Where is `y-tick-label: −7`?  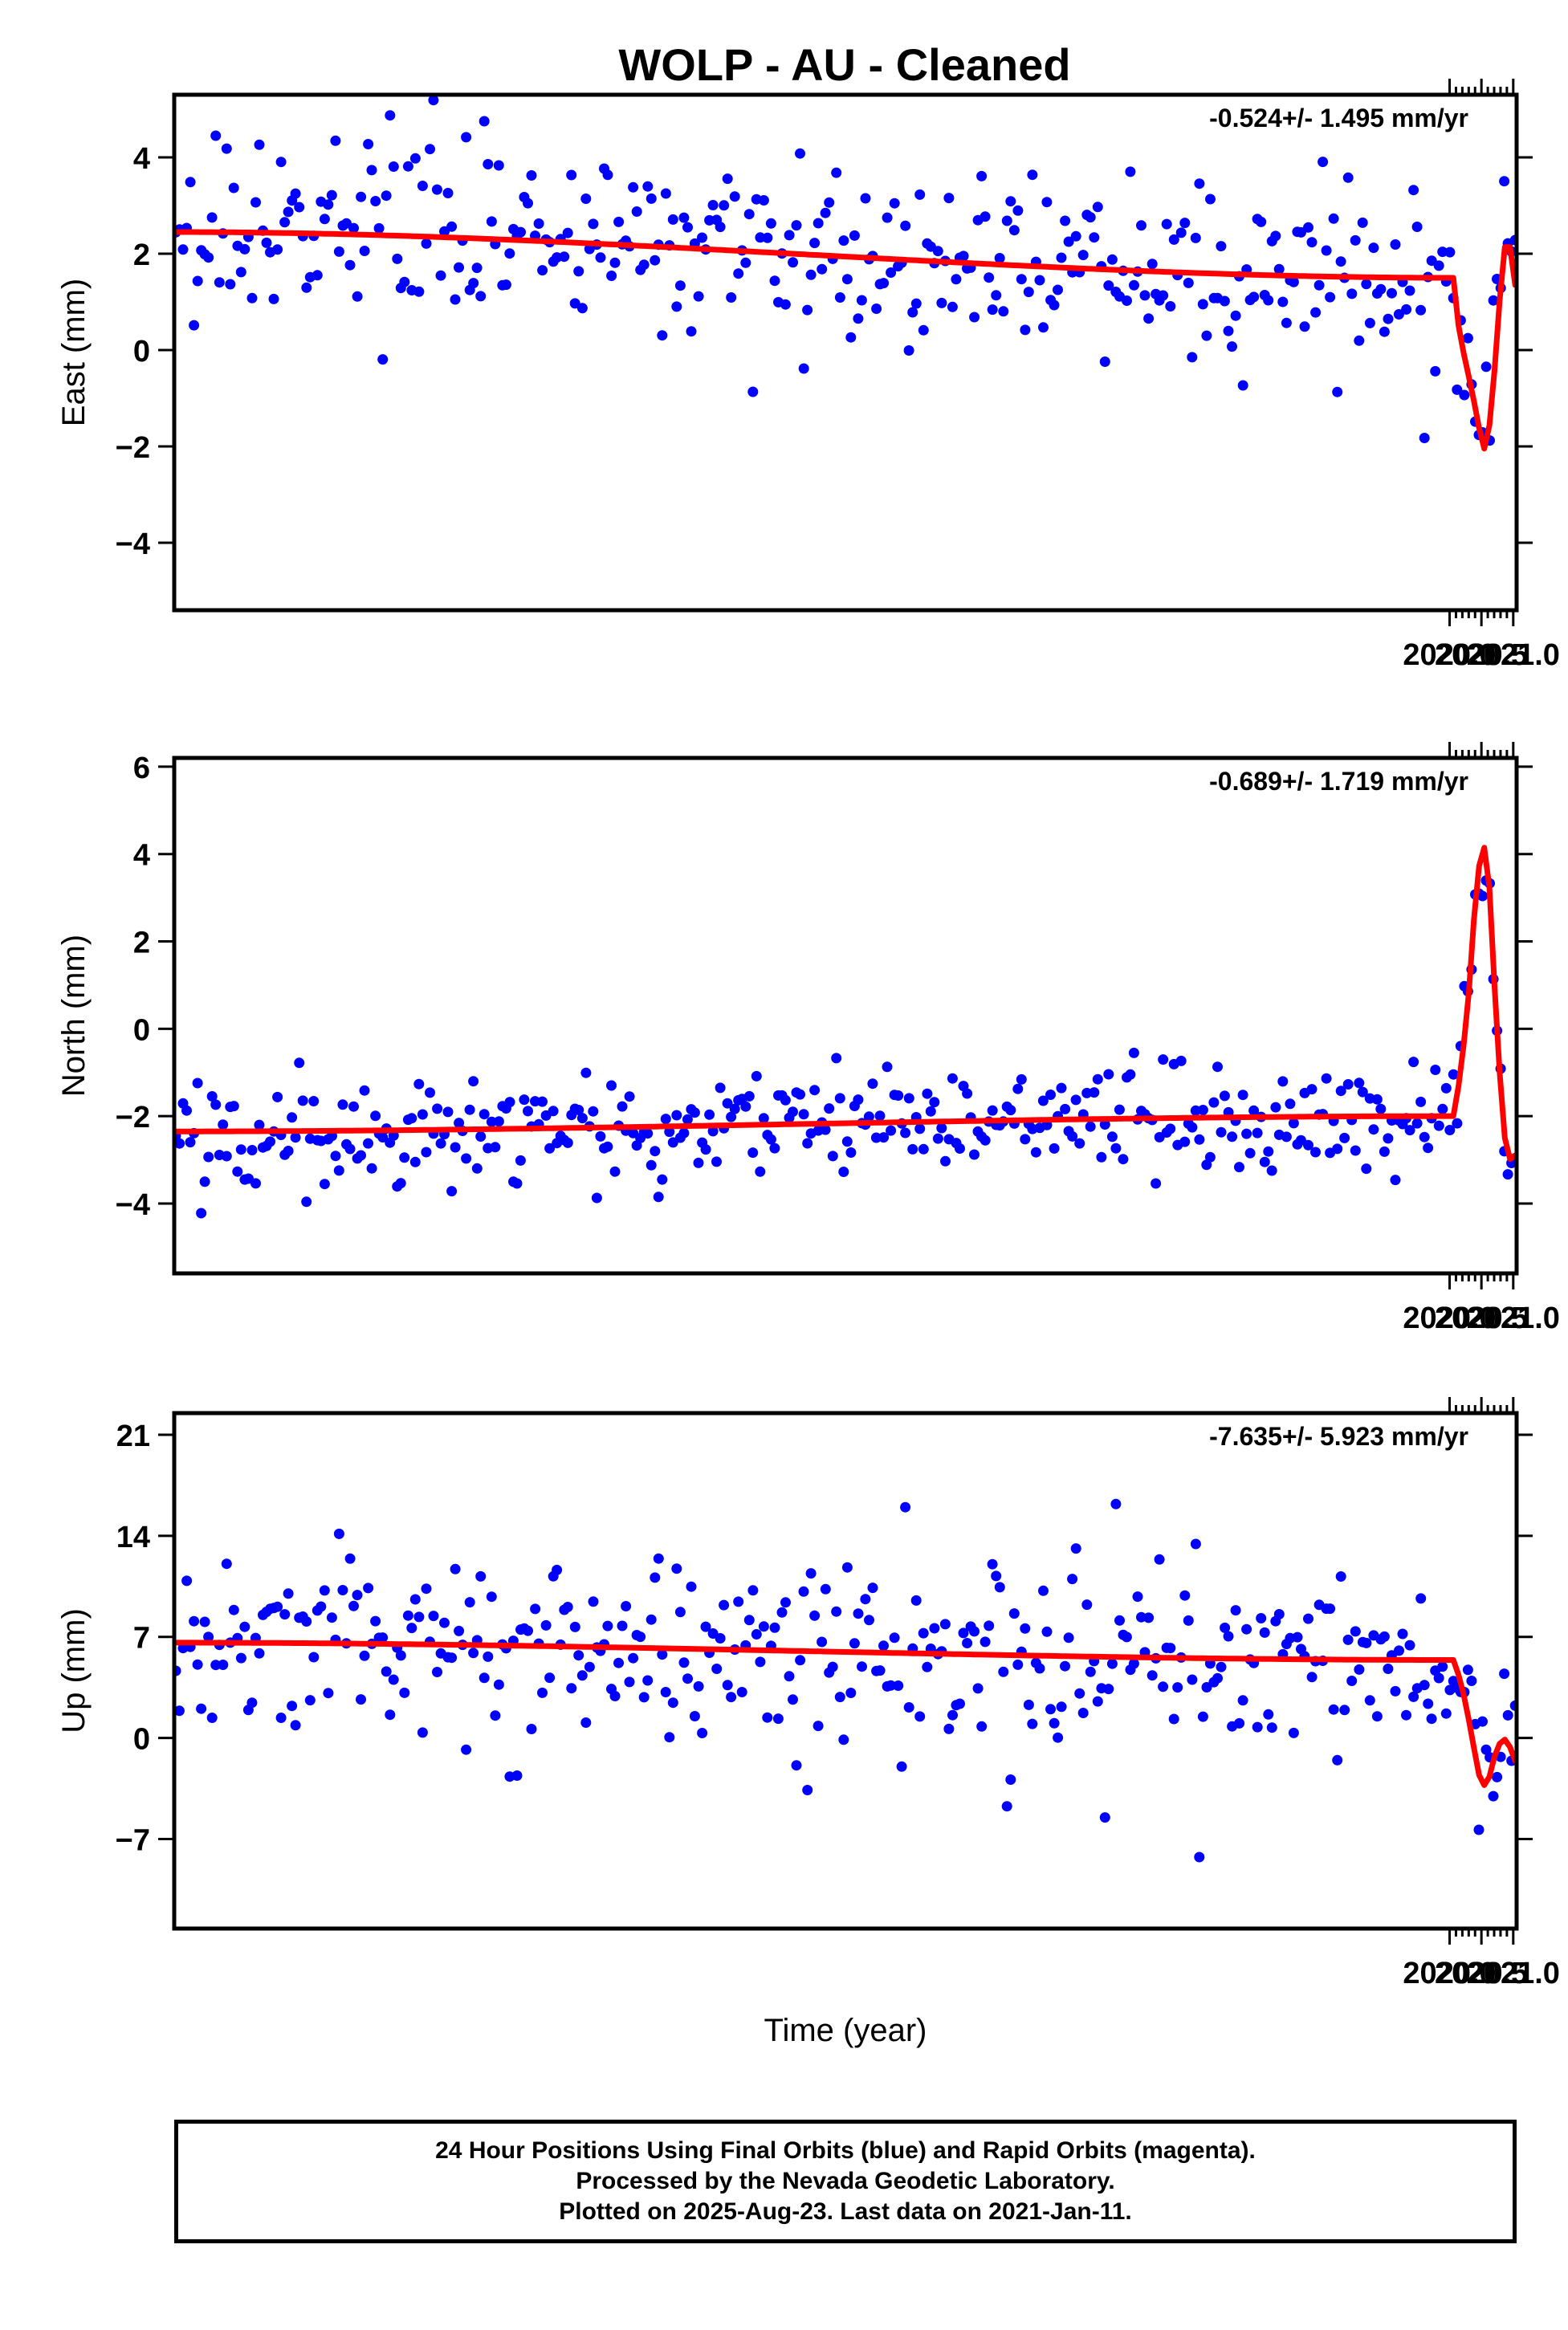 y-tick-label: −7 is located at coordinates (133, 1841).